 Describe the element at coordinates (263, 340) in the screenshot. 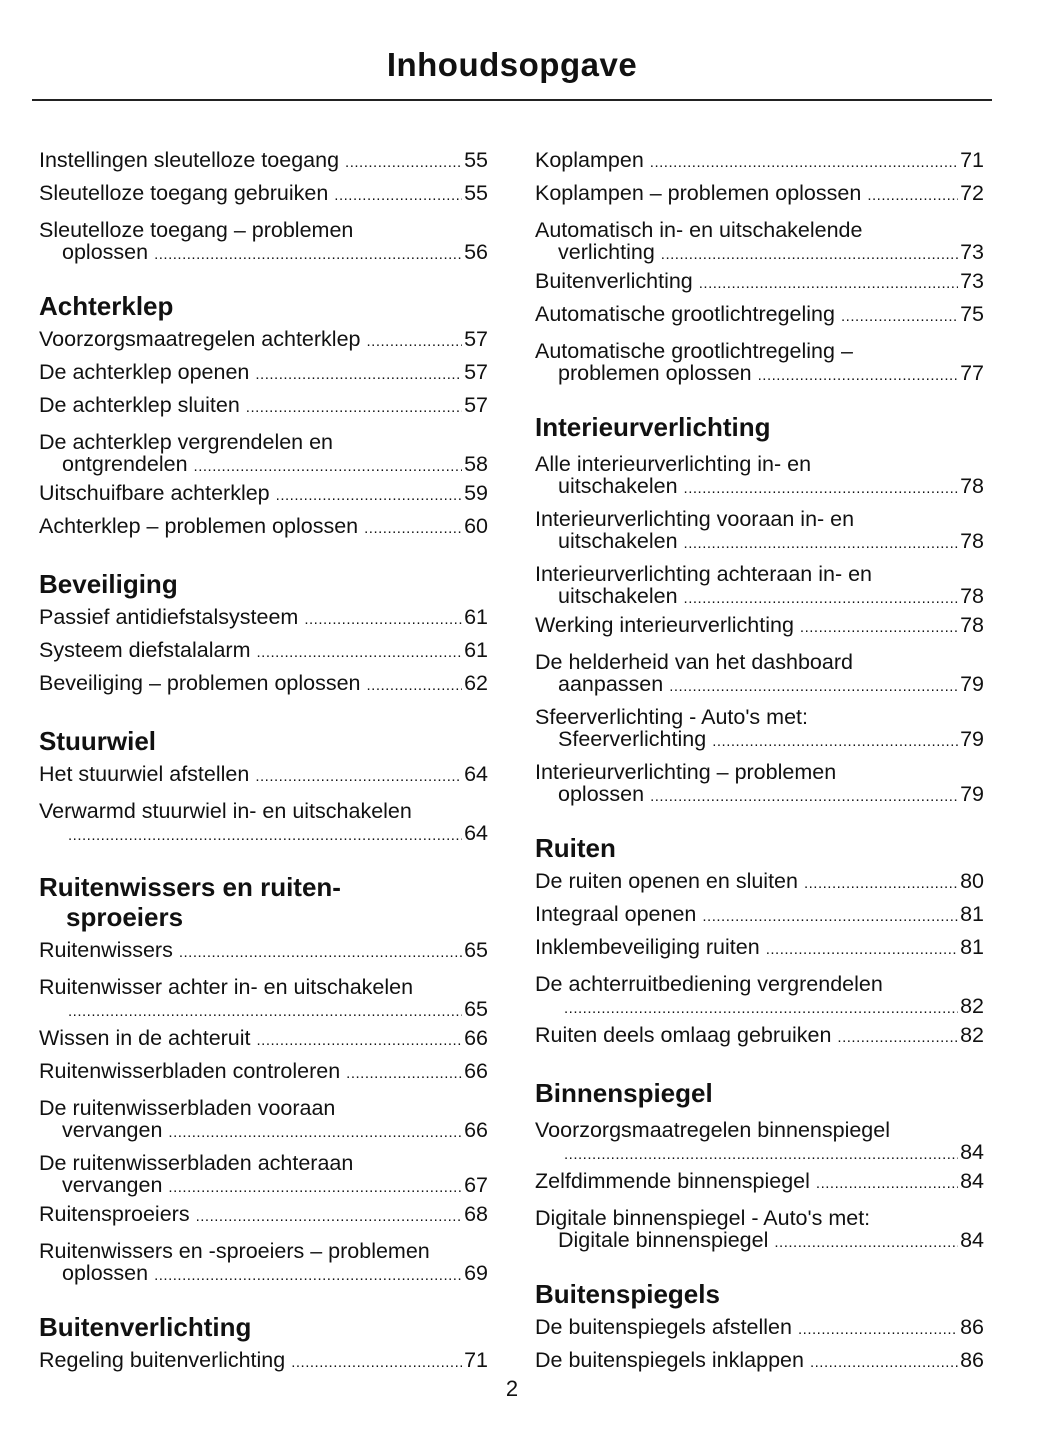

I see `toc-entry: Voorzorgsmaatregelen achterklep 57` at that location.